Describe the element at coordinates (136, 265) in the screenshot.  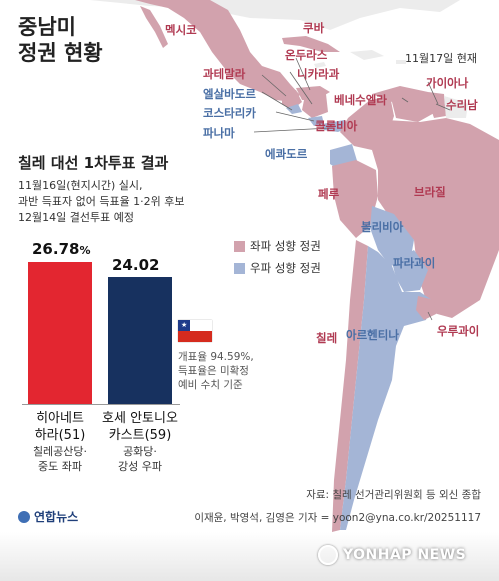
I see `bar-value-label-1: 24.02` at that location.